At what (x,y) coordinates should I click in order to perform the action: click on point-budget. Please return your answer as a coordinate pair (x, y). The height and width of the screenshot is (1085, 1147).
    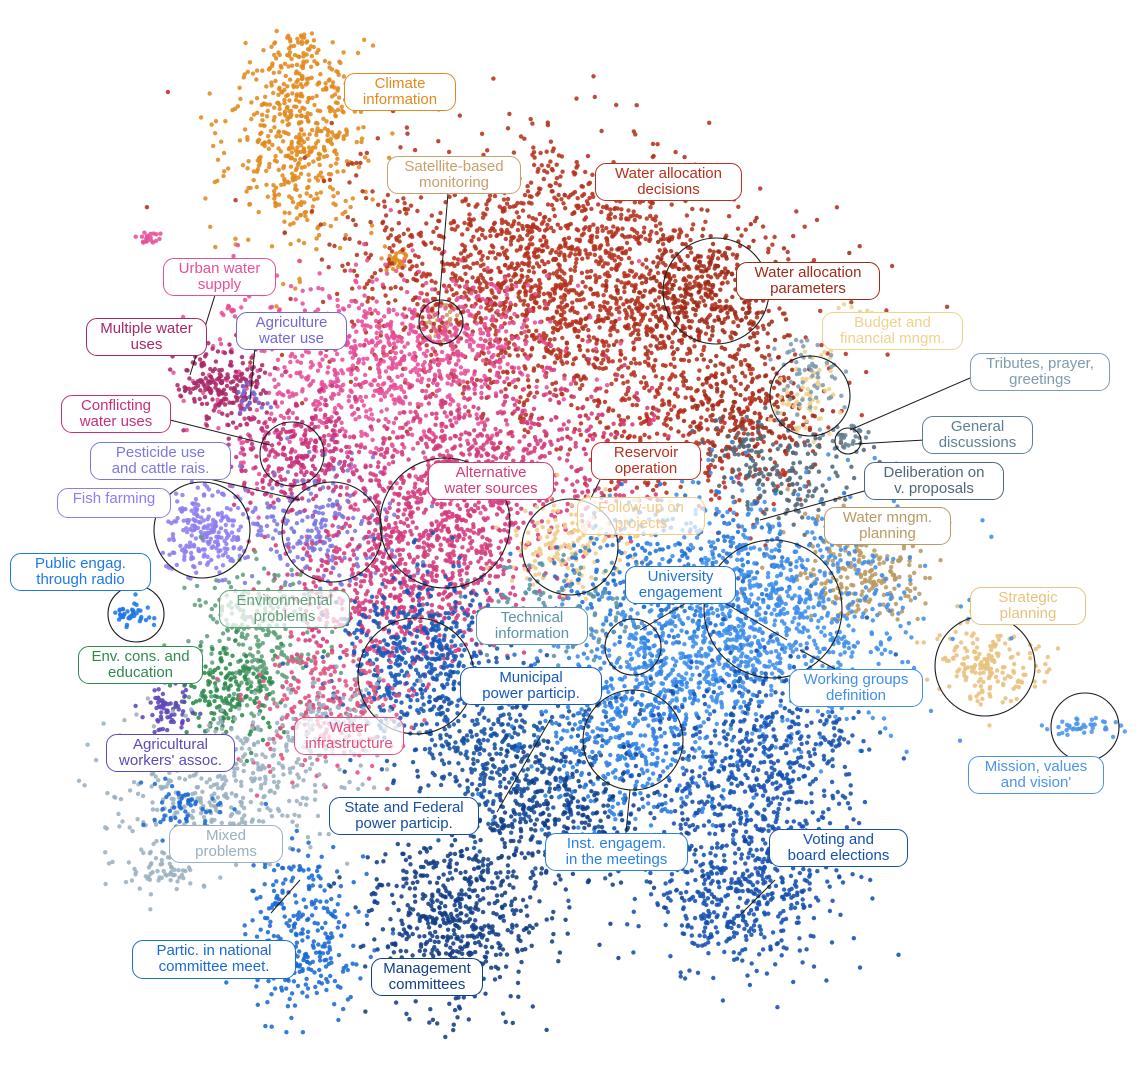
    Looking at the image, I should click on (829, 389).